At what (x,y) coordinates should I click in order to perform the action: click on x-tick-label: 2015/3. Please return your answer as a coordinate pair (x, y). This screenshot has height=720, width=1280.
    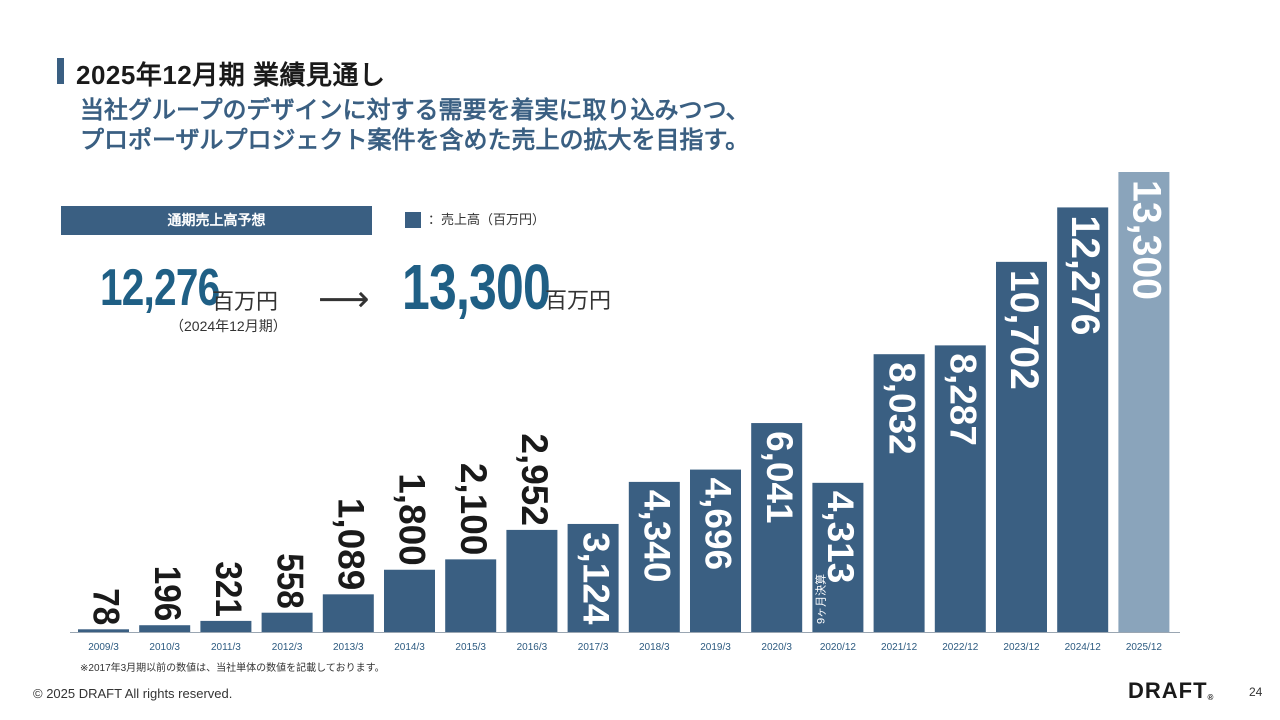
    Looking at the image, I should click on (470, 647).